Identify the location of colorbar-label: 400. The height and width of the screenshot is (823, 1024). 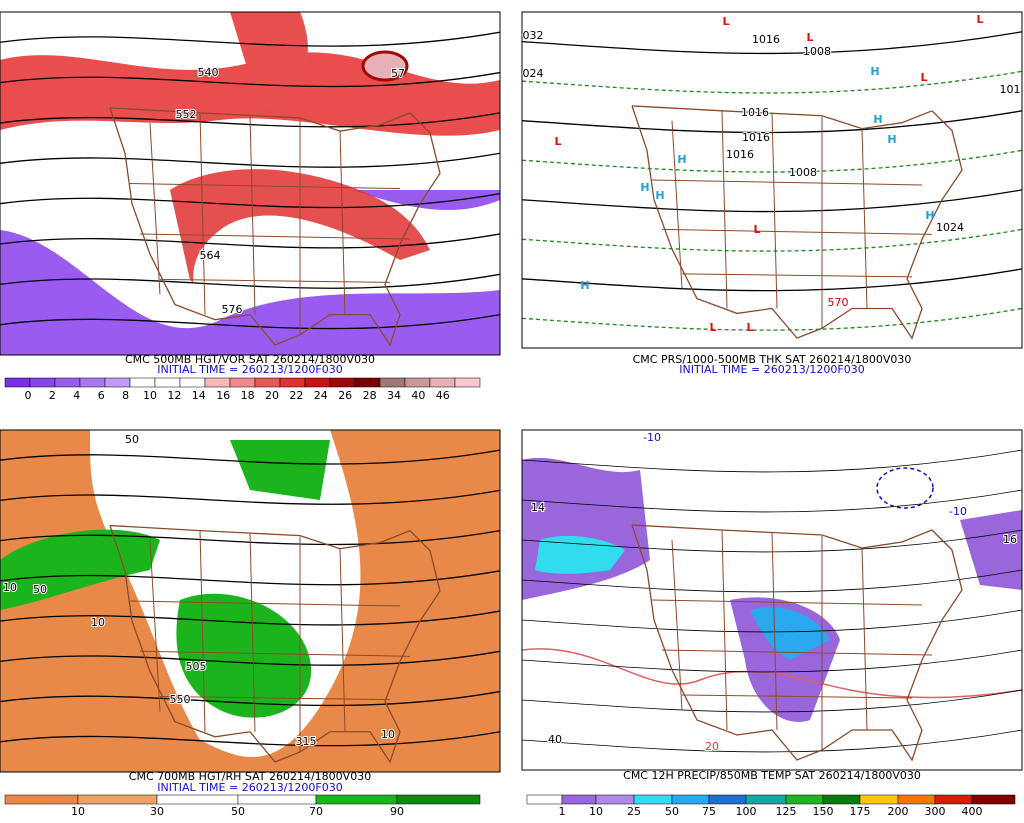
(972, 811).